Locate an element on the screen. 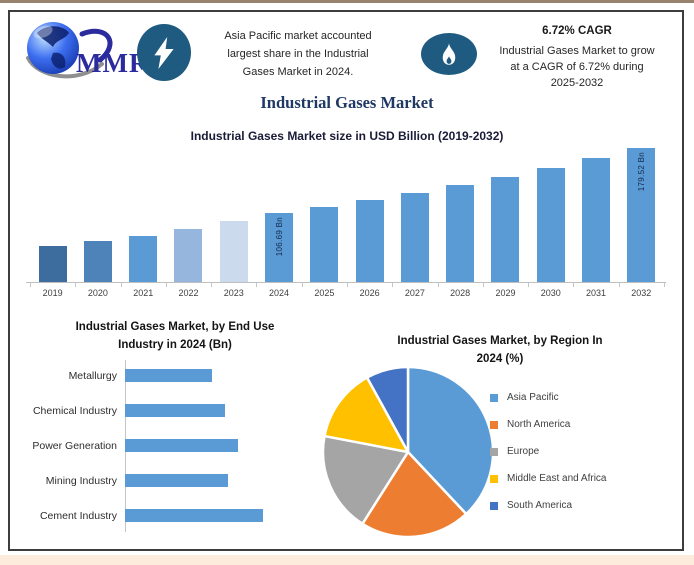 The width and height of the screenshot is (694, 565). bar-column: 106.69 Bn is located at coordinates (278, 214).